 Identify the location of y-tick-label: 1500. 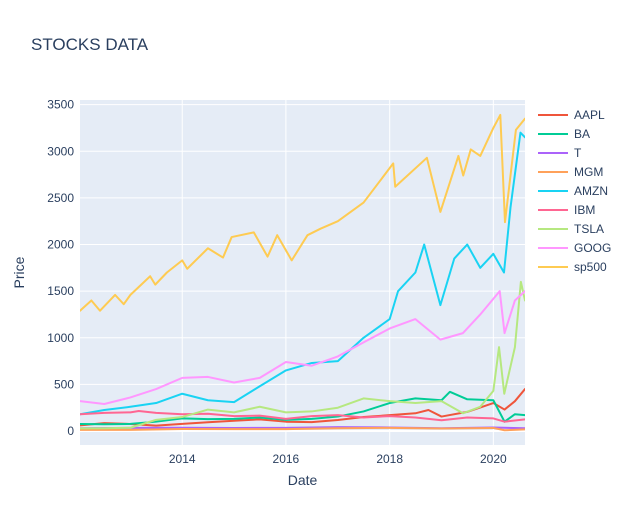
(60, 291).